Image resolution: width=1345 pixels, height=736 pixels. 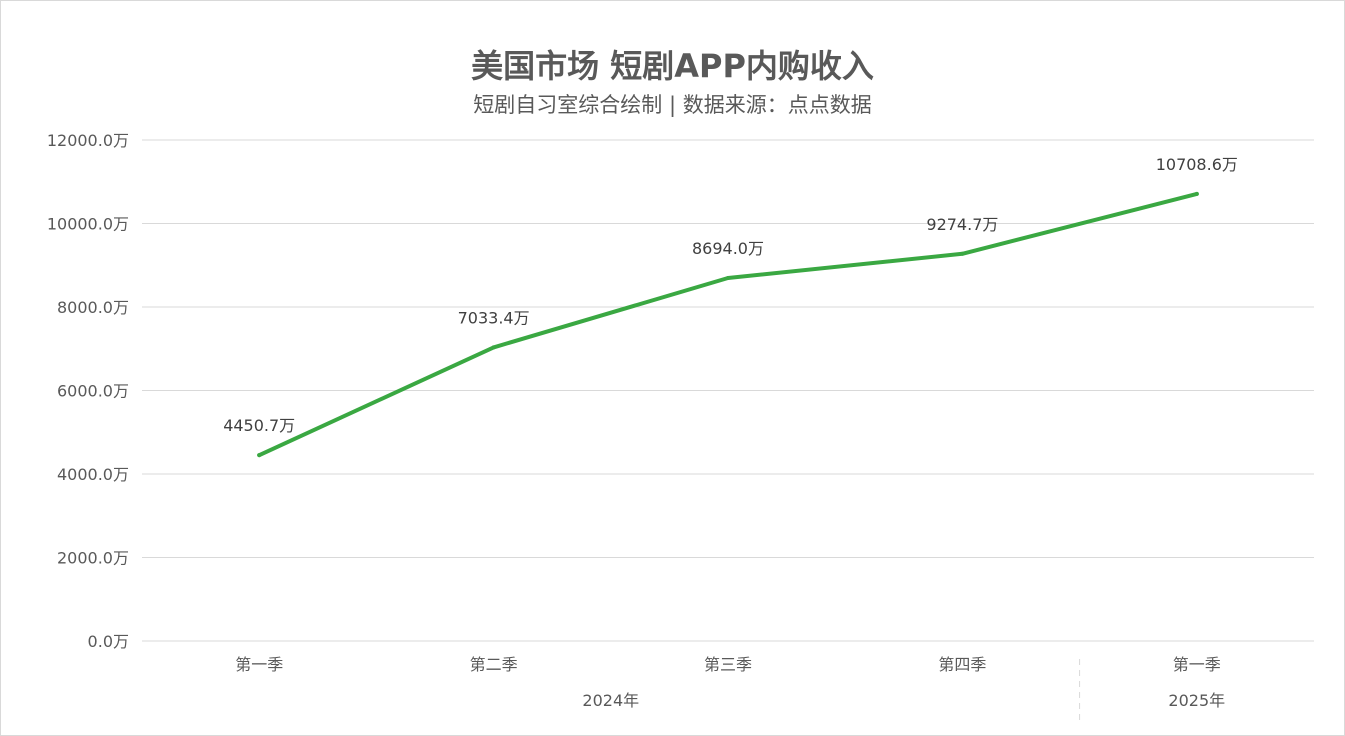 I want to click on x-group-label: 2024年, so click(x=610, y=700).